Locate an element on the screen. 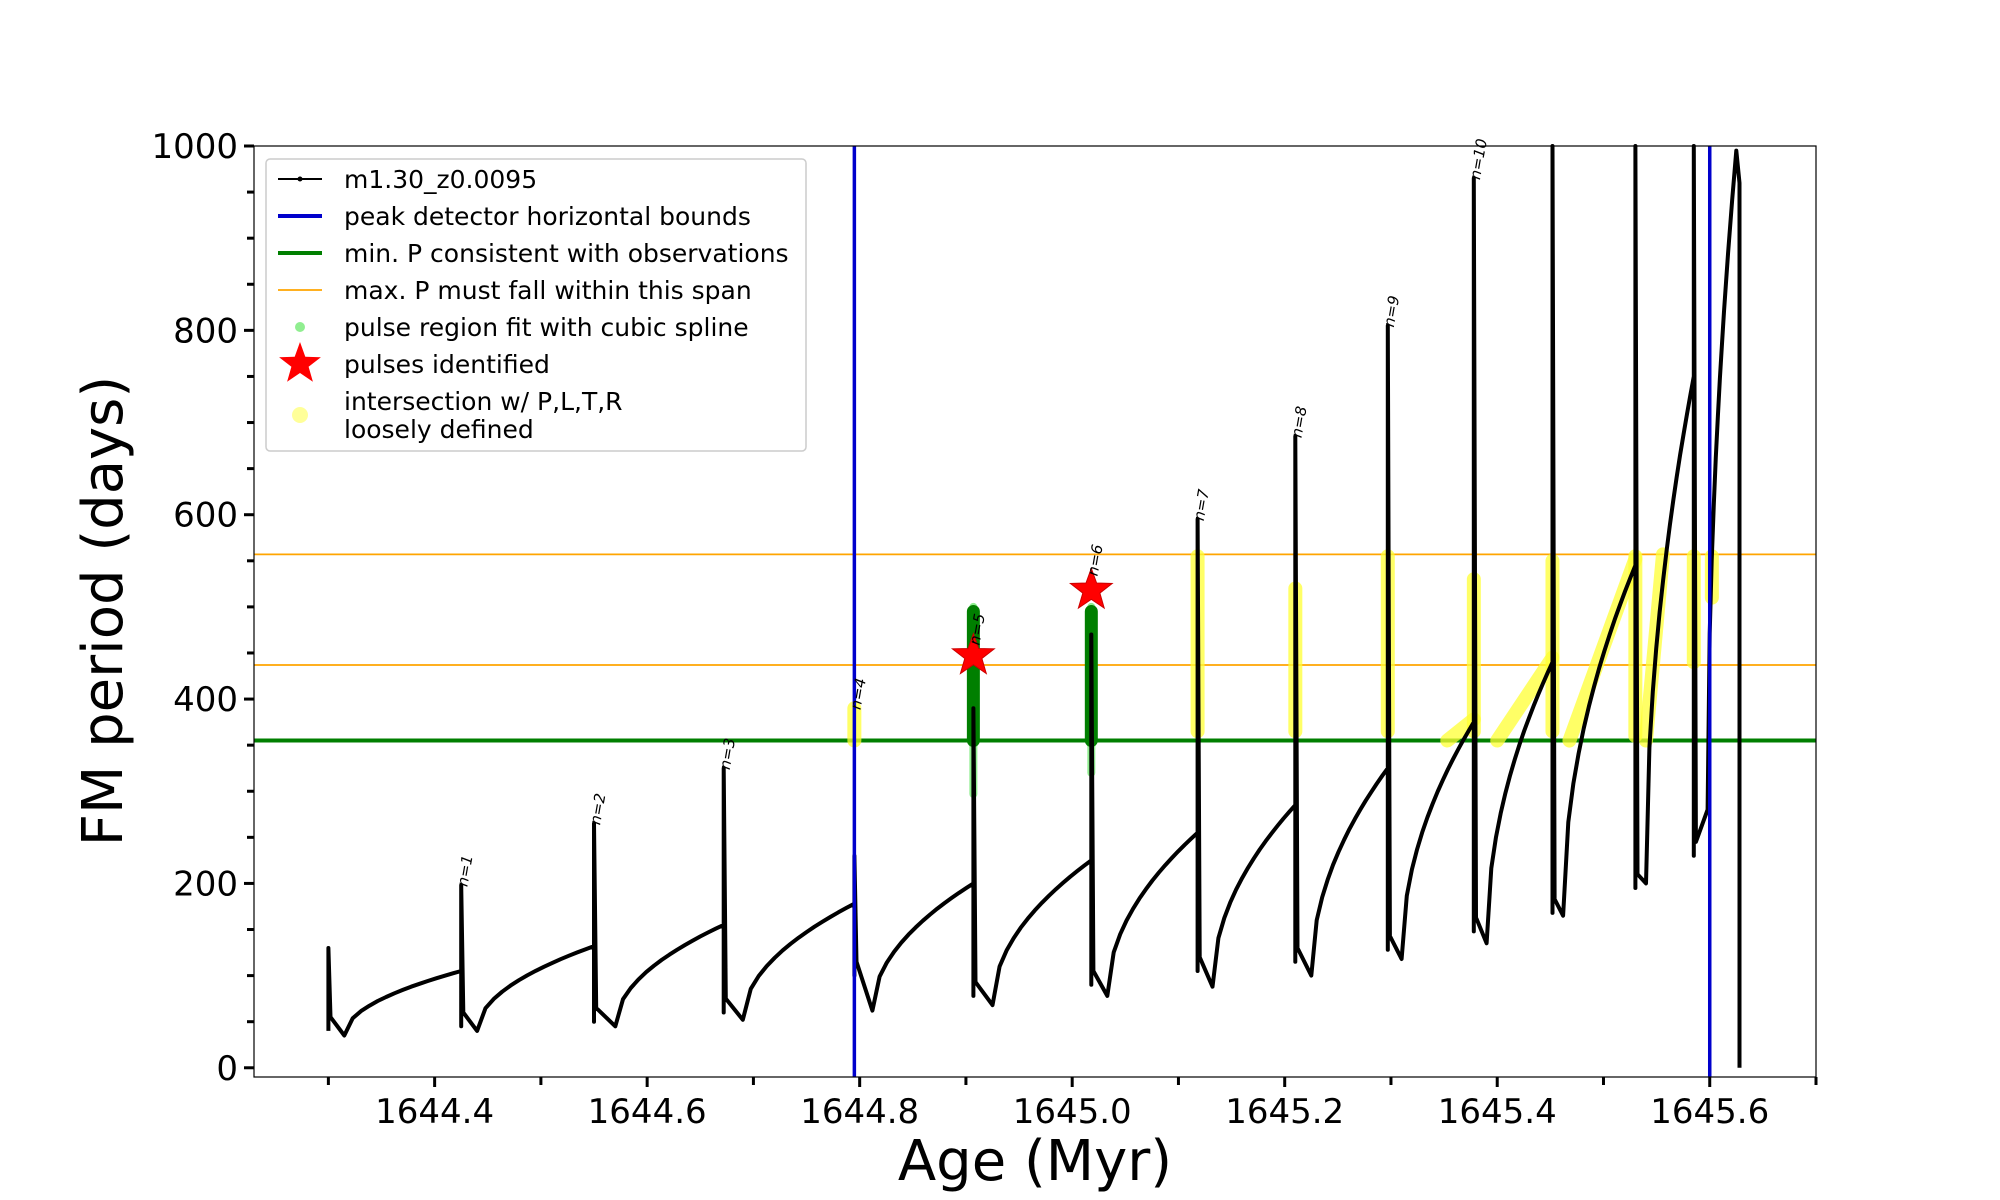  legend-label-5: pulses identified is located at coordinates (447, 364).